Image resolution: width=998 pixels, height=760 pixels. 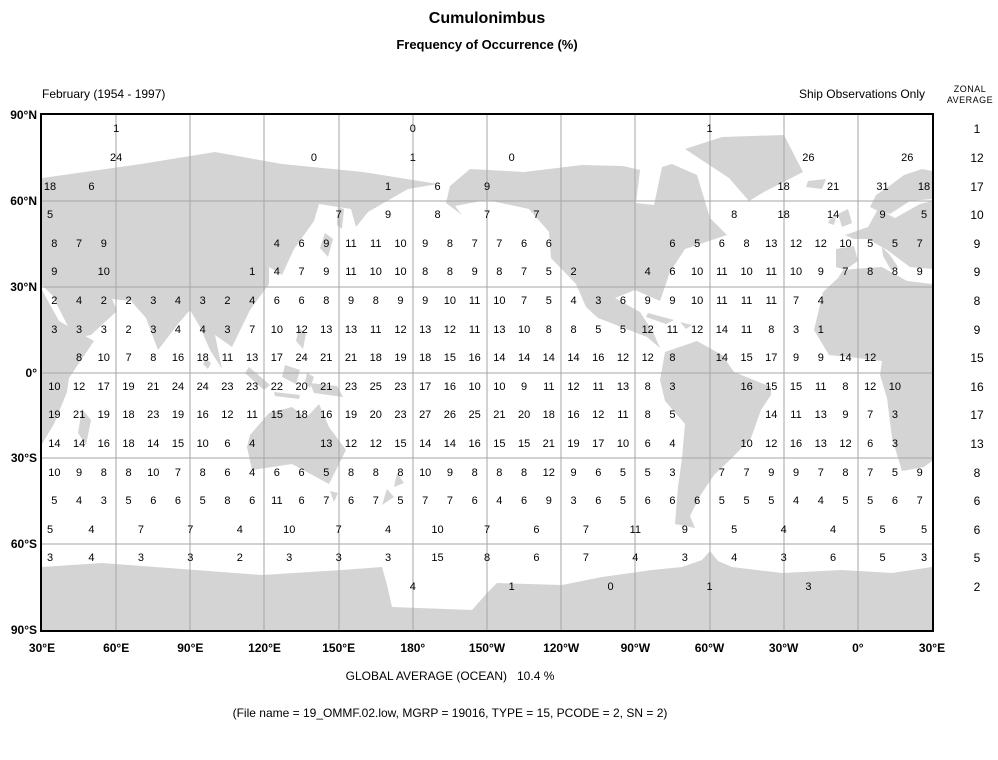 What do you see at coordinates (783, 648) in the screenshot?
I see `lon-tick-label: 30°W` at bounding box center [783, 648].